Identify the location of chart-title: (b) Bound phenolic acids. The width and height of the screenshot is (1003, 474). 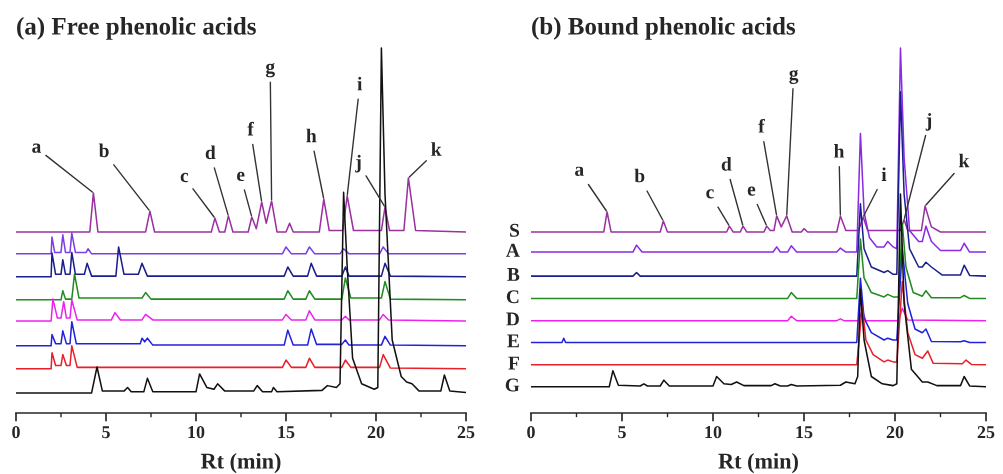
(664, 28).